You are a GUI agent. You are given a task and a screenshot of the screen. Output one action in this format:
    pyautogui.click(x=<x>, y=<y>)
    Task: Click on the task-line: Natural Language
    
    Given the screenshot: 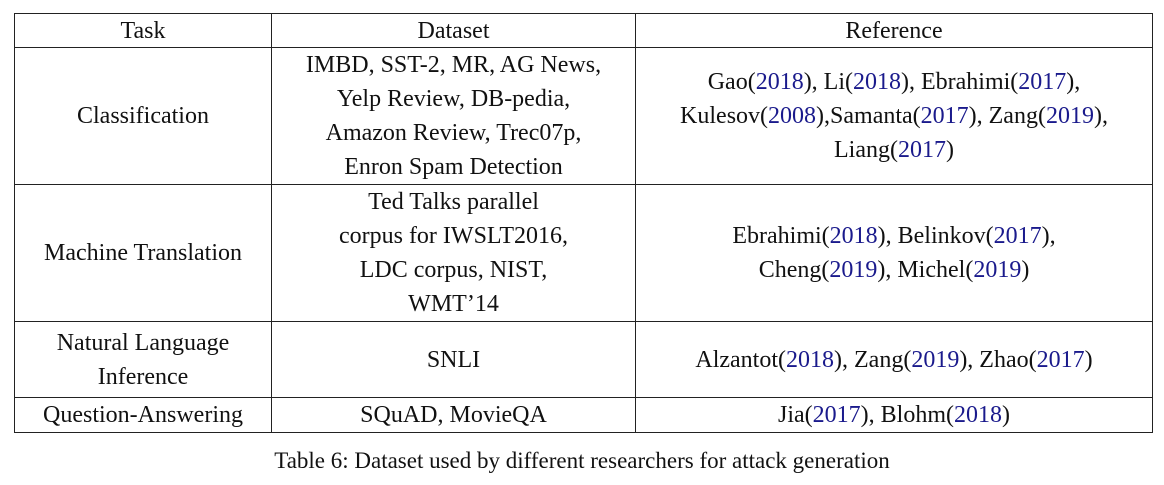 What is the action you would take?
    pyautogui.click(x=143, y=342)
    